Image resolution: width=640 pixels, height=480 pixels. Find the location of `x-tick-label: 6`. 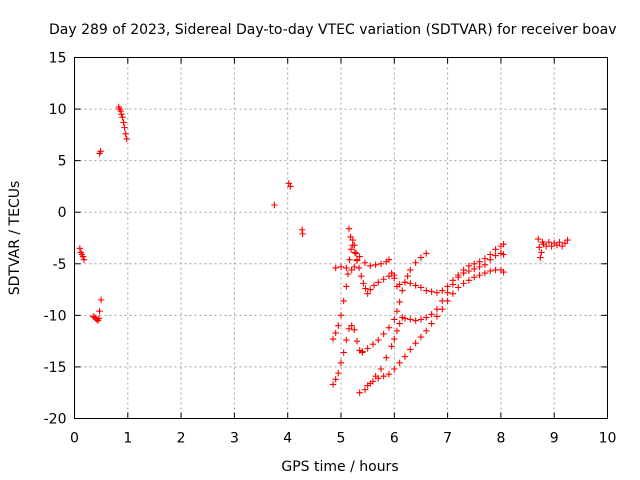

x-tick-label: 6 is located at coordinates (394, 439).